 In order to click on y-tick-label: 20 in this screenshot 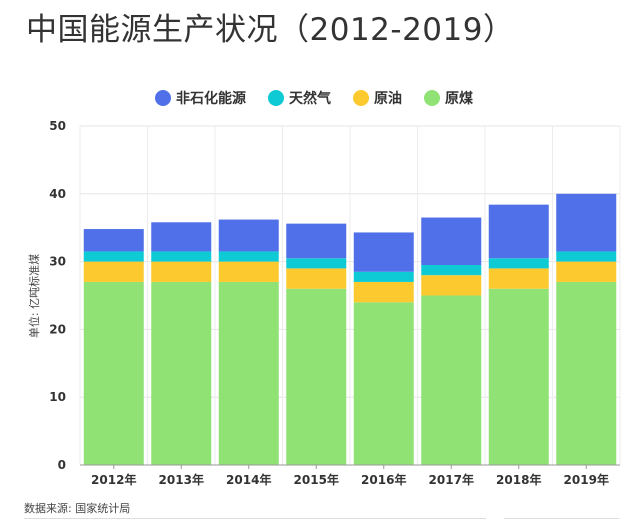, I will do `click(57, 329)`.